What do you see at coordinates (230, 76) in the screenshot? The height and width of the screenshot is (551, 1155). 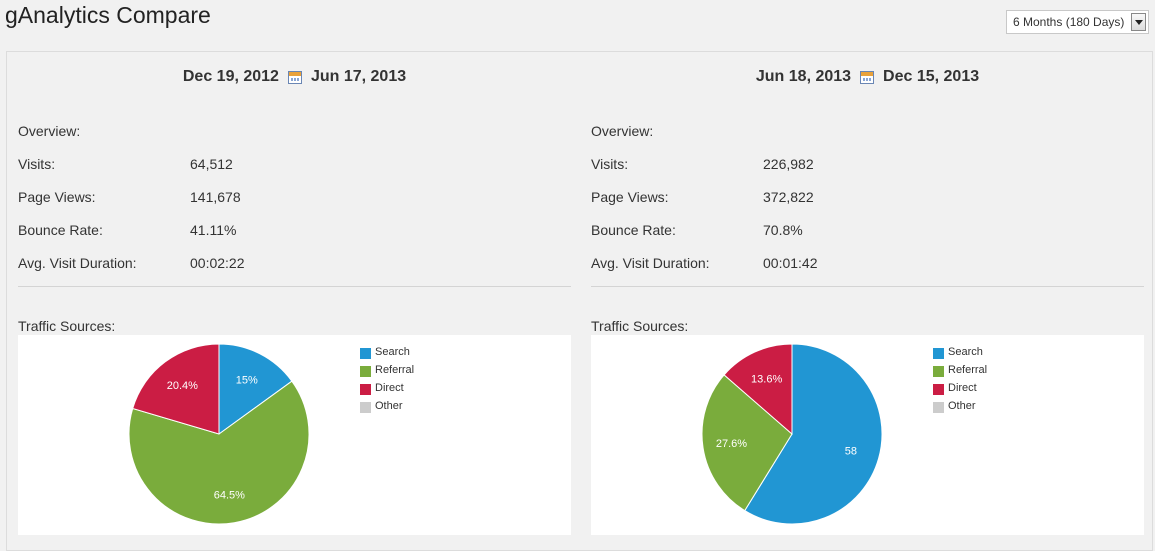 I see `start-date: Dec 19, 2012` at bounding box center [230, 76].